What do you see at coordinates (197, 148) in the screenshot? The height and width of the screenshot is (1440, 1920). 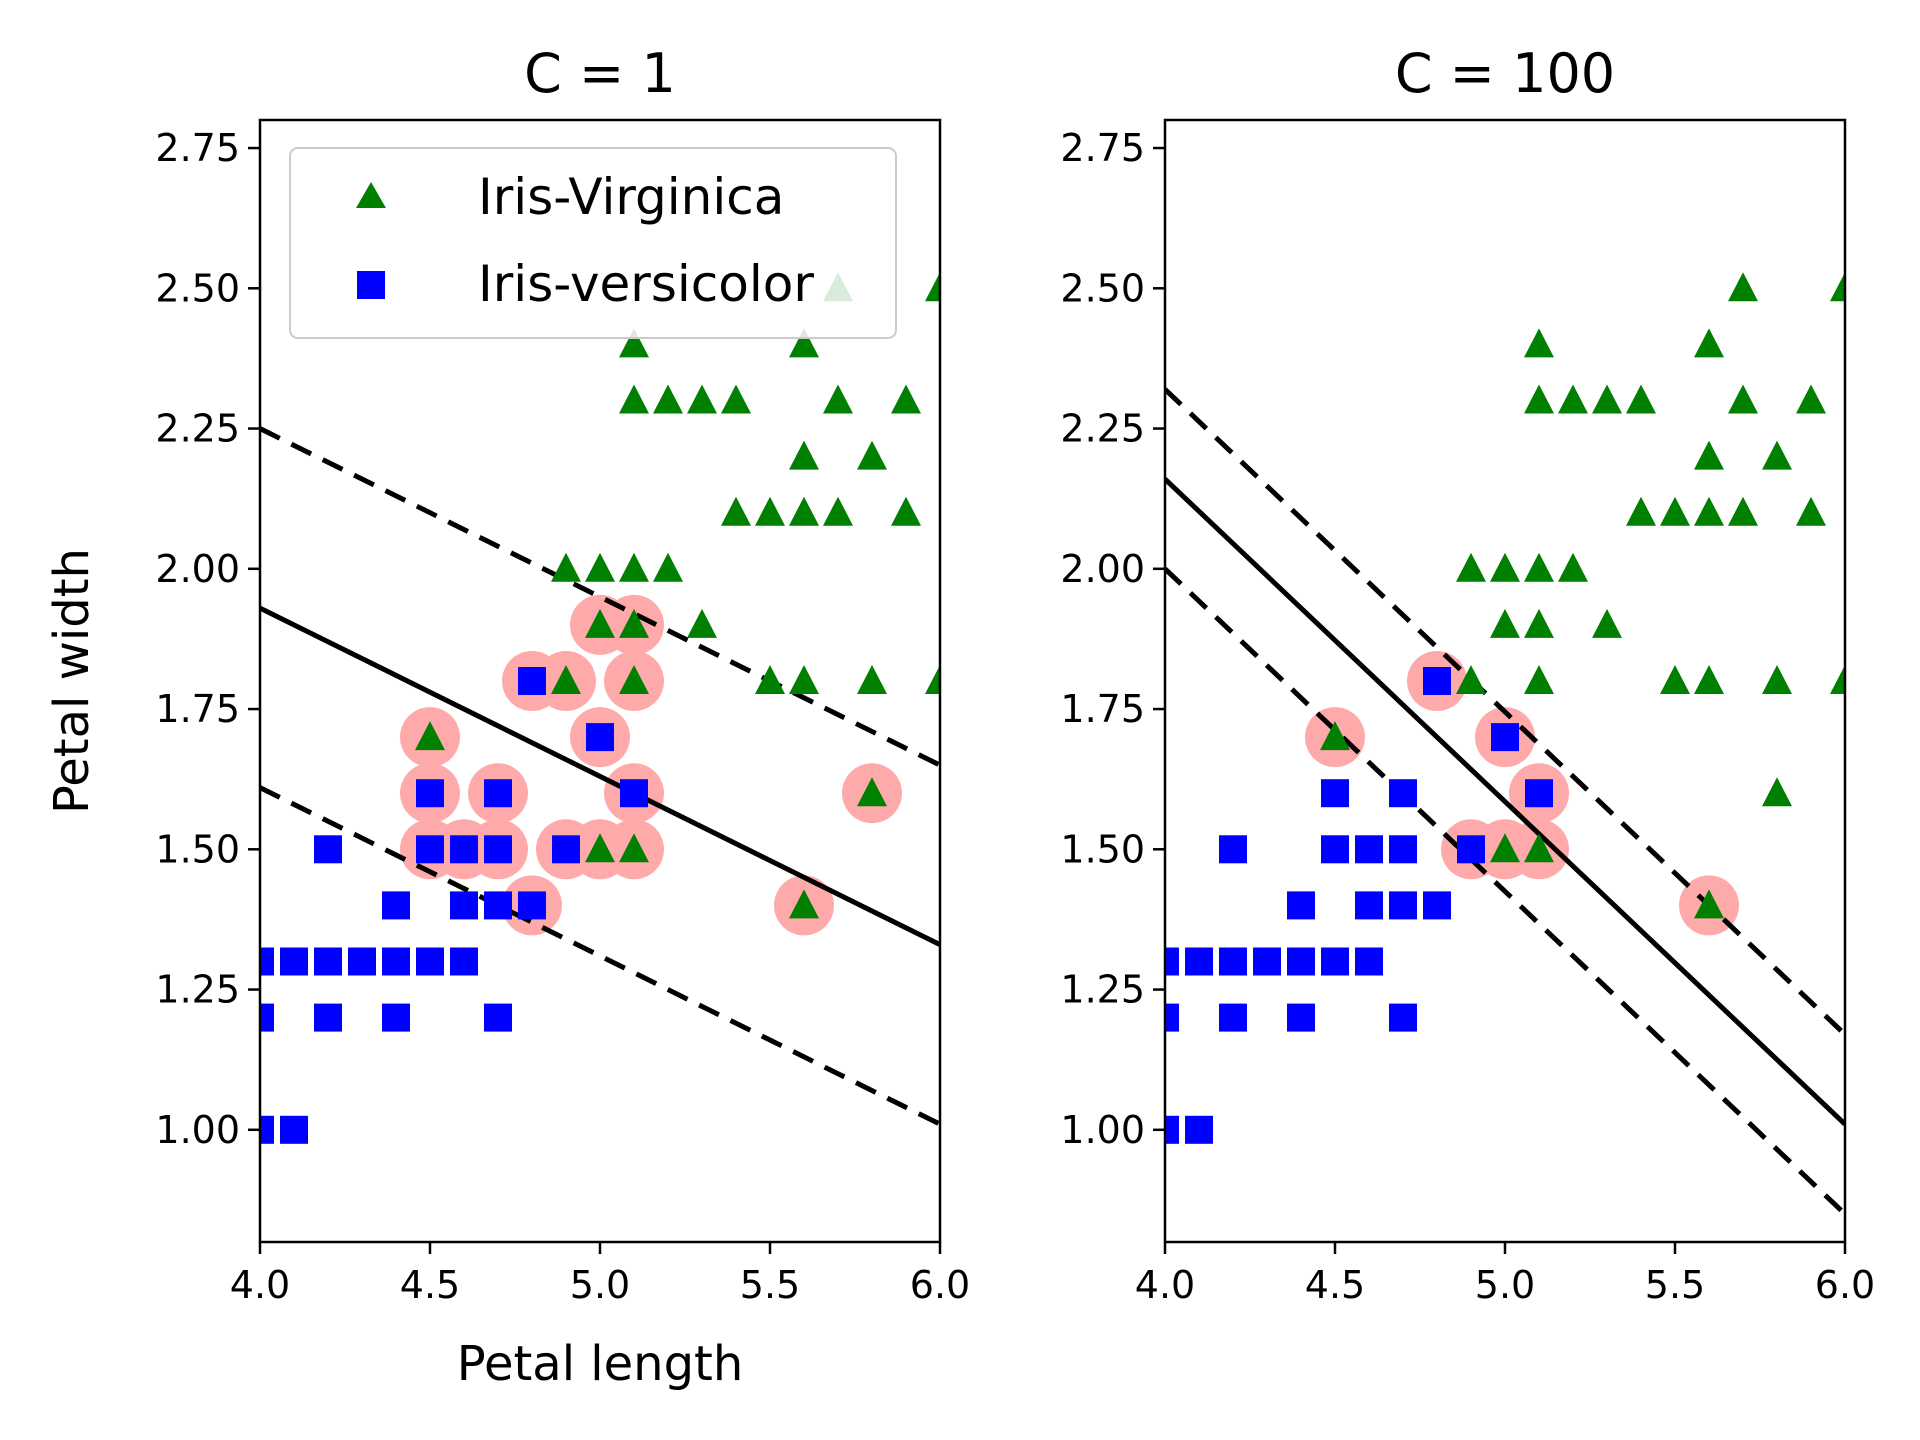 I see `y-tick-label: 2.75` at bounding box center [197, 148].